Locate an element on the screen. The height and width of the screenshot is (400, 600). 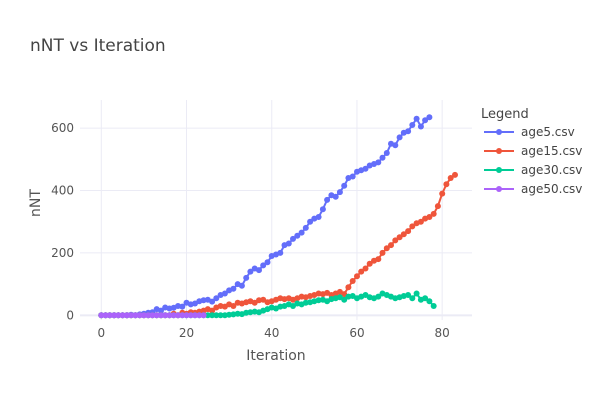
legend-label: age30.csv is located at coordinates (551, 170).